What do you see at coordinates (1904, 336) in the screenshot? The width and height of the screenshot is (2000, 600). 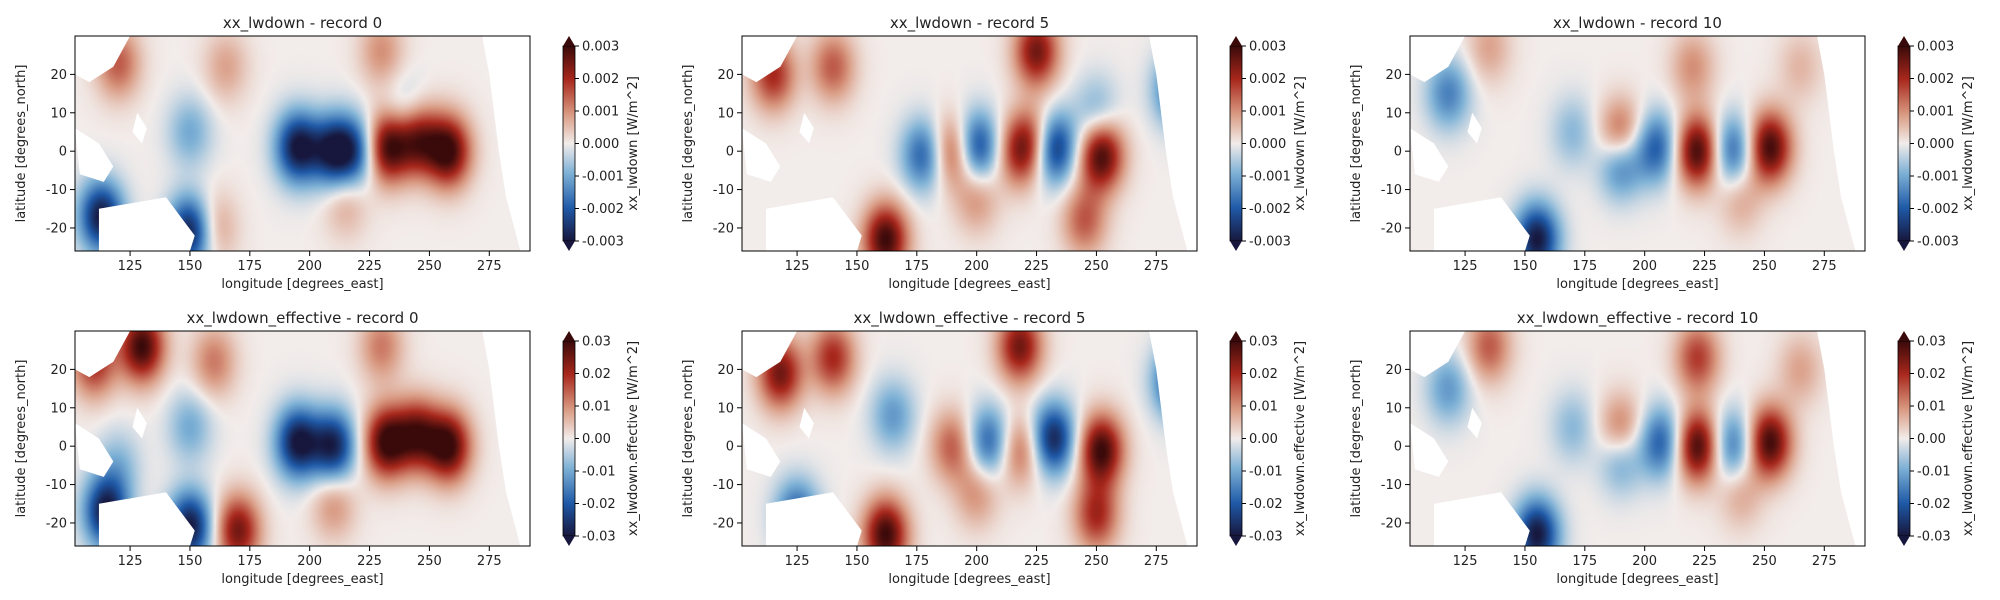 I see `colorbar-extend-max` at bounding box center [1904, 336].